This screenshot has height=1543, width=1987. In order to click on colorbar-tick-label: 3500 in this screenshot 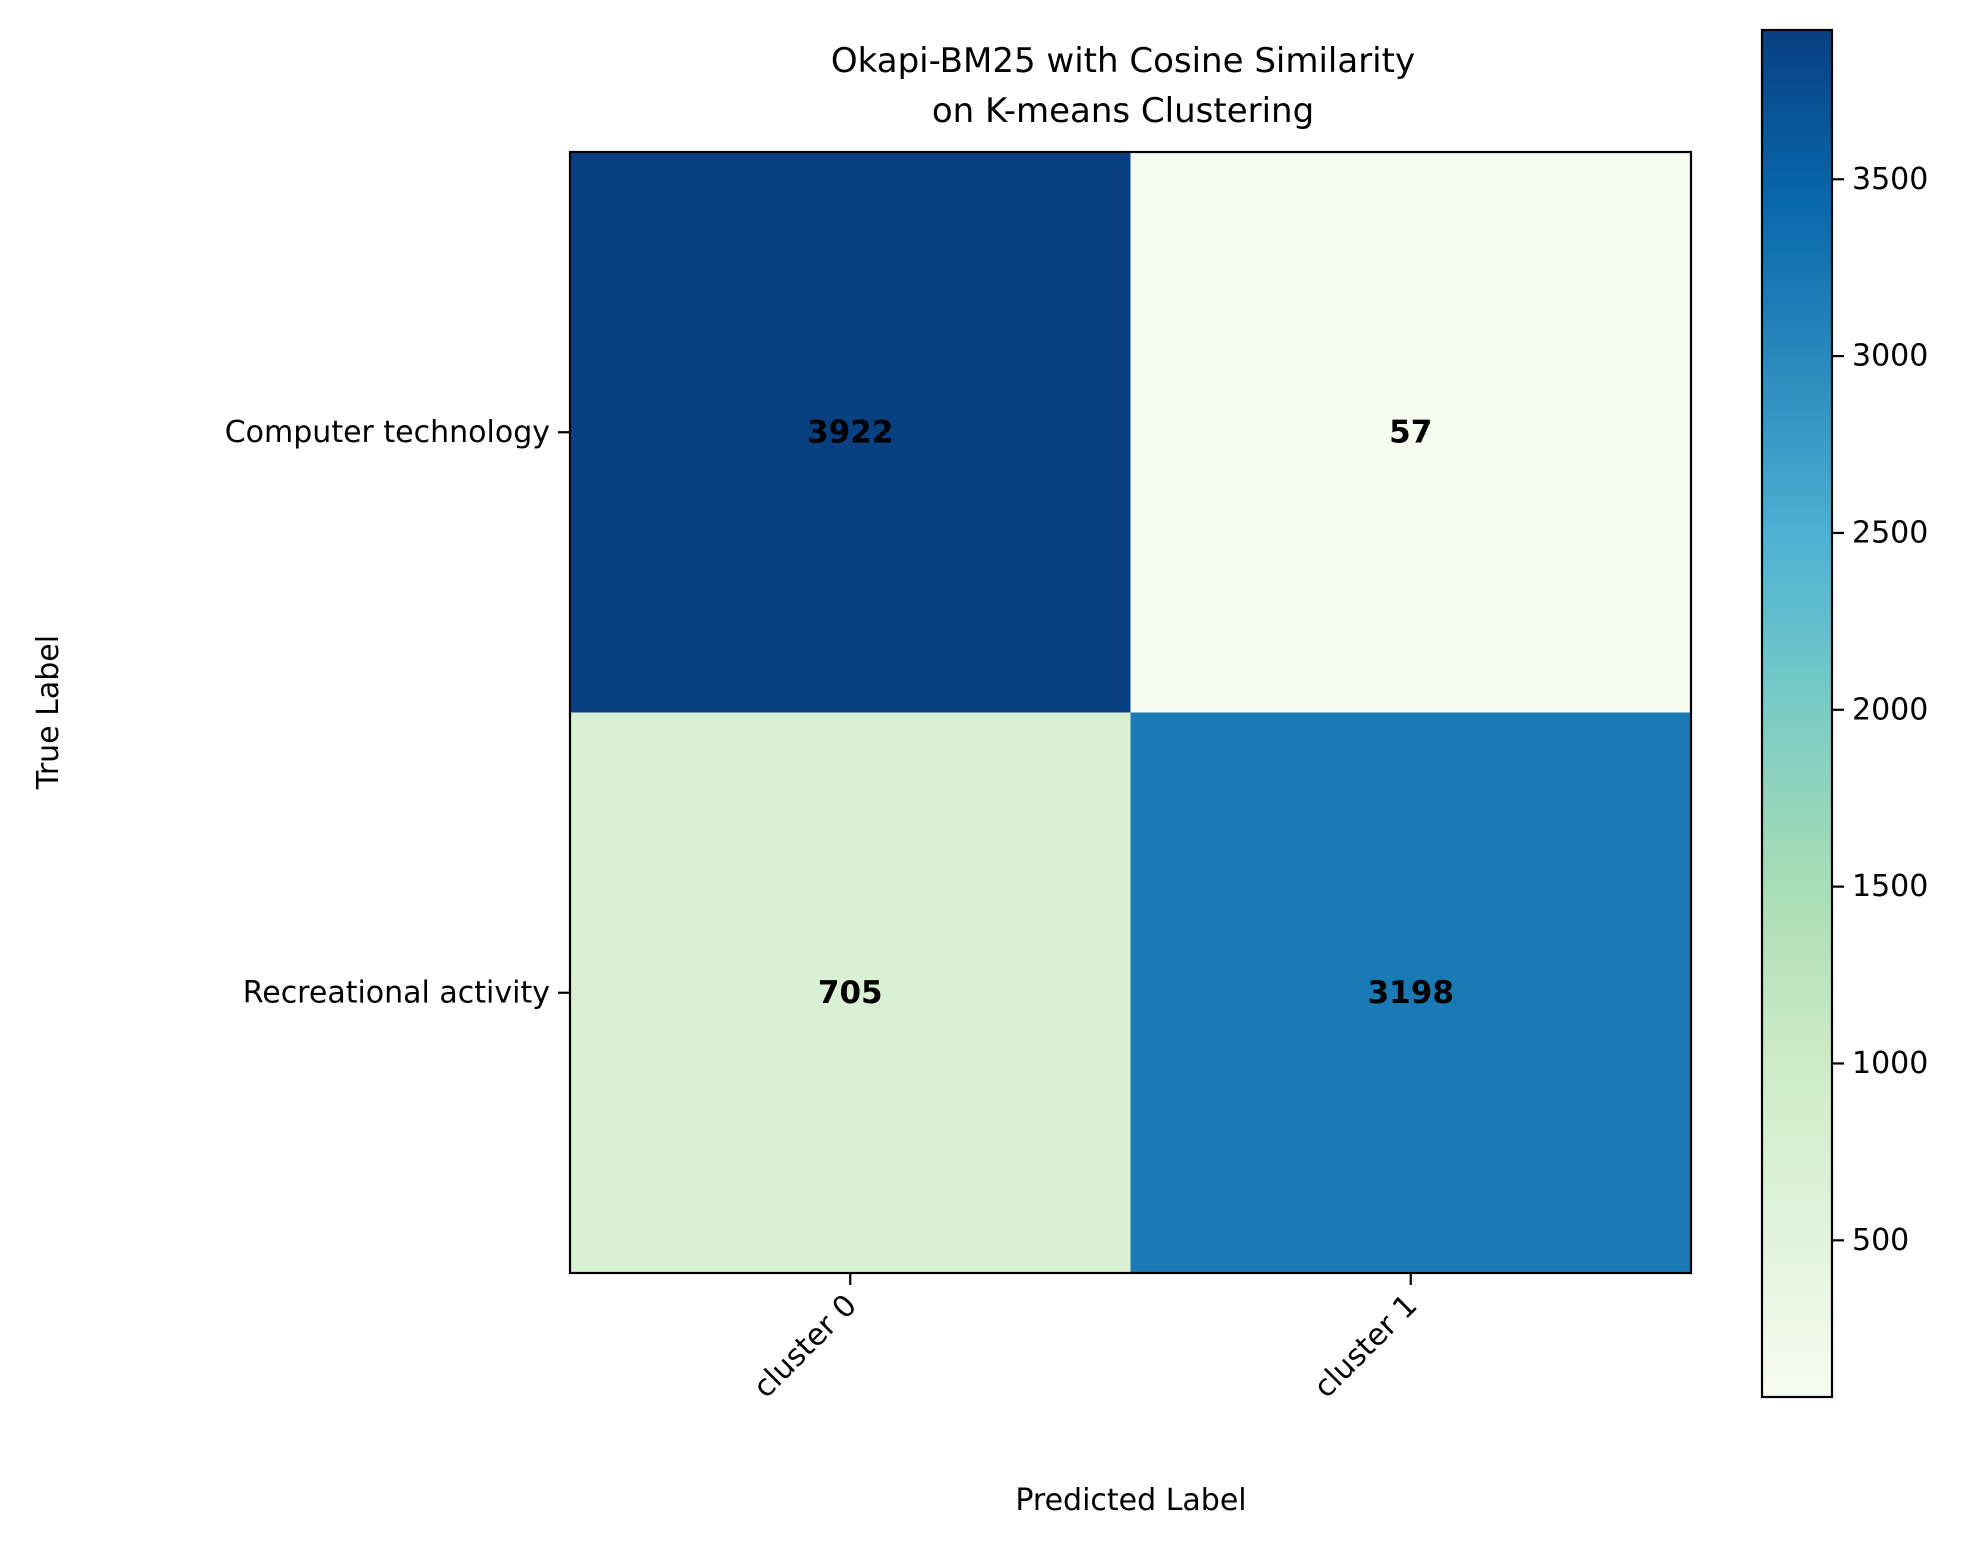, I will do `click(1890, 179)`.